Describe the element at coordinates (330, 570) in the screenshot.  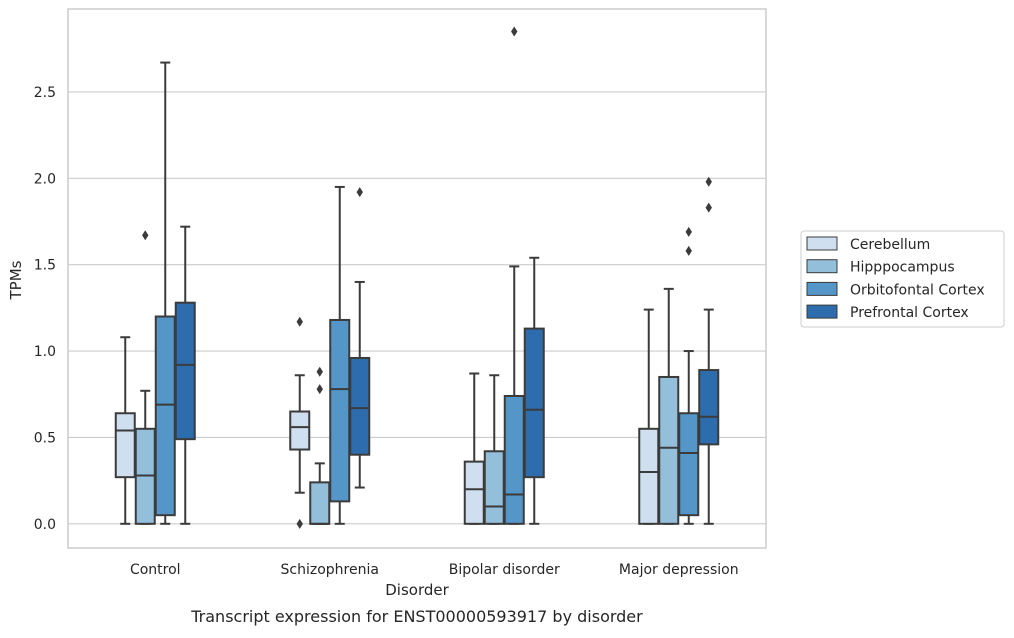
I see `x-tick-label: Schizophrenia` at that location.